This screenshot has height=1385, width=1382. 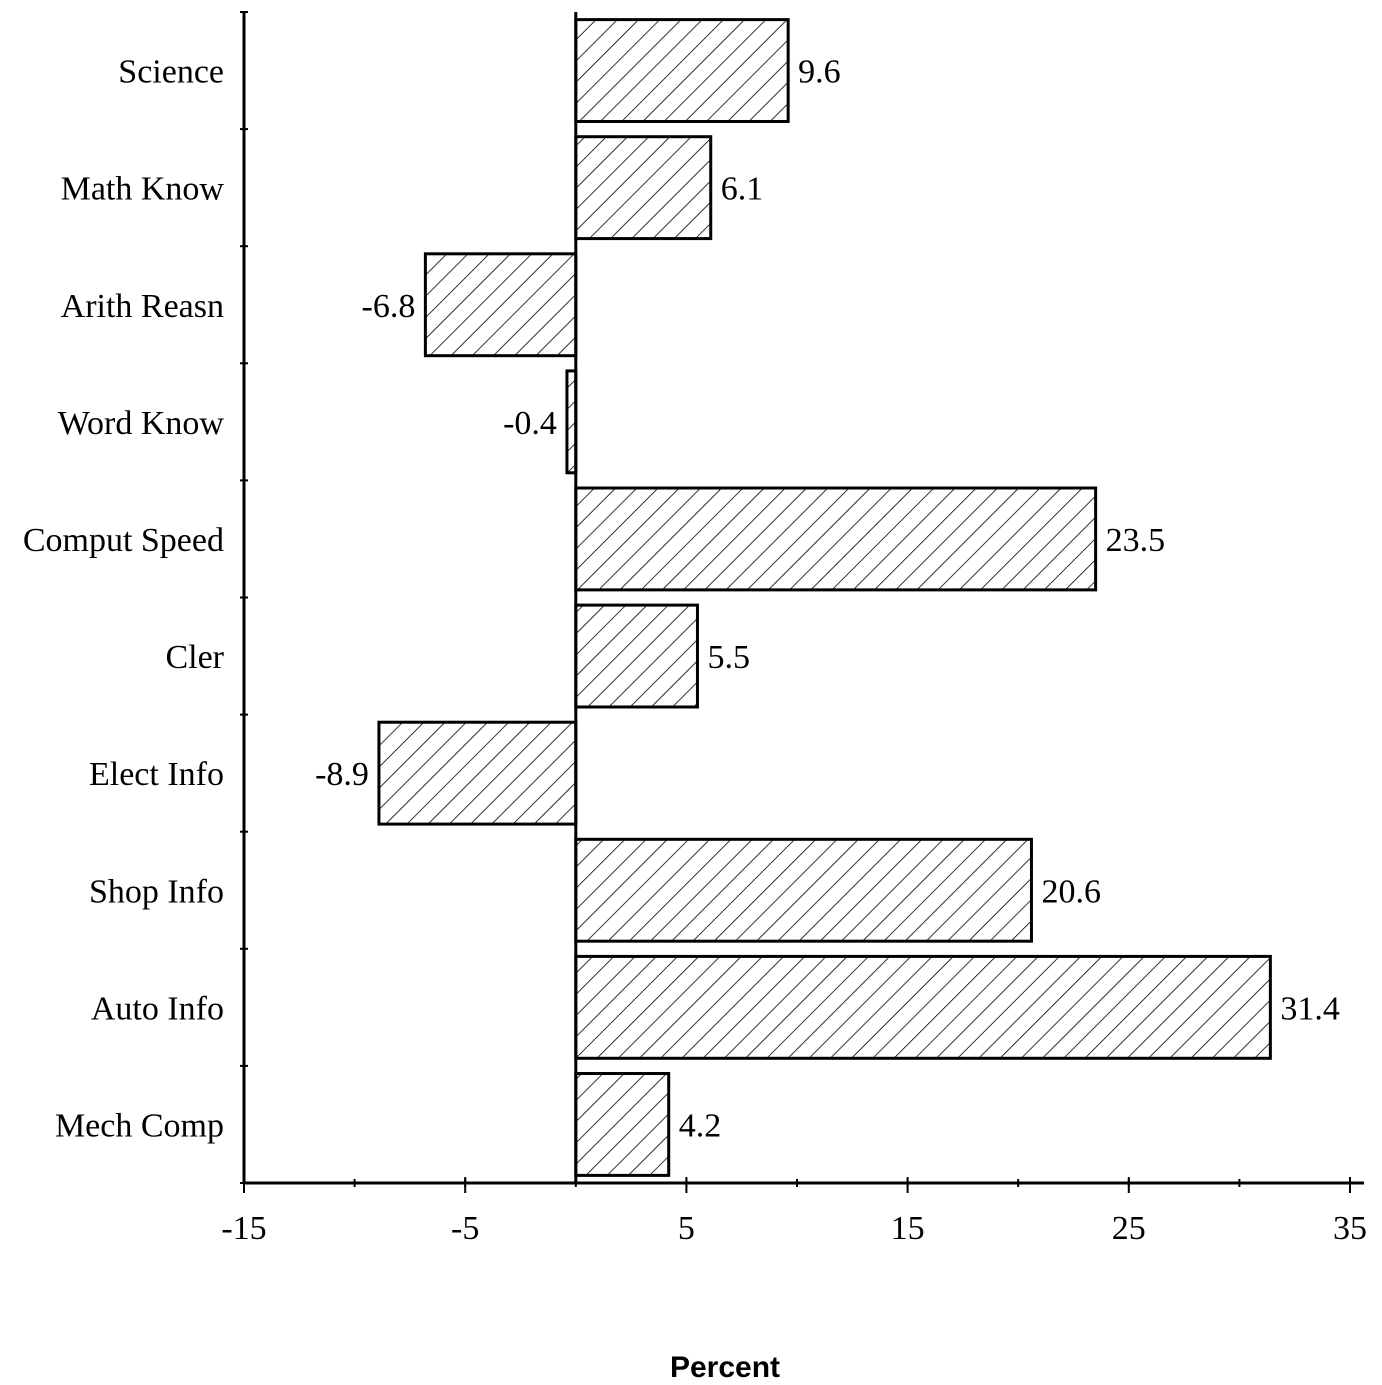 What do you see at coordinates (1071, 891) in the screenshot?
I see `value-label-7: 20.6` at bounding box center [1071, 891].